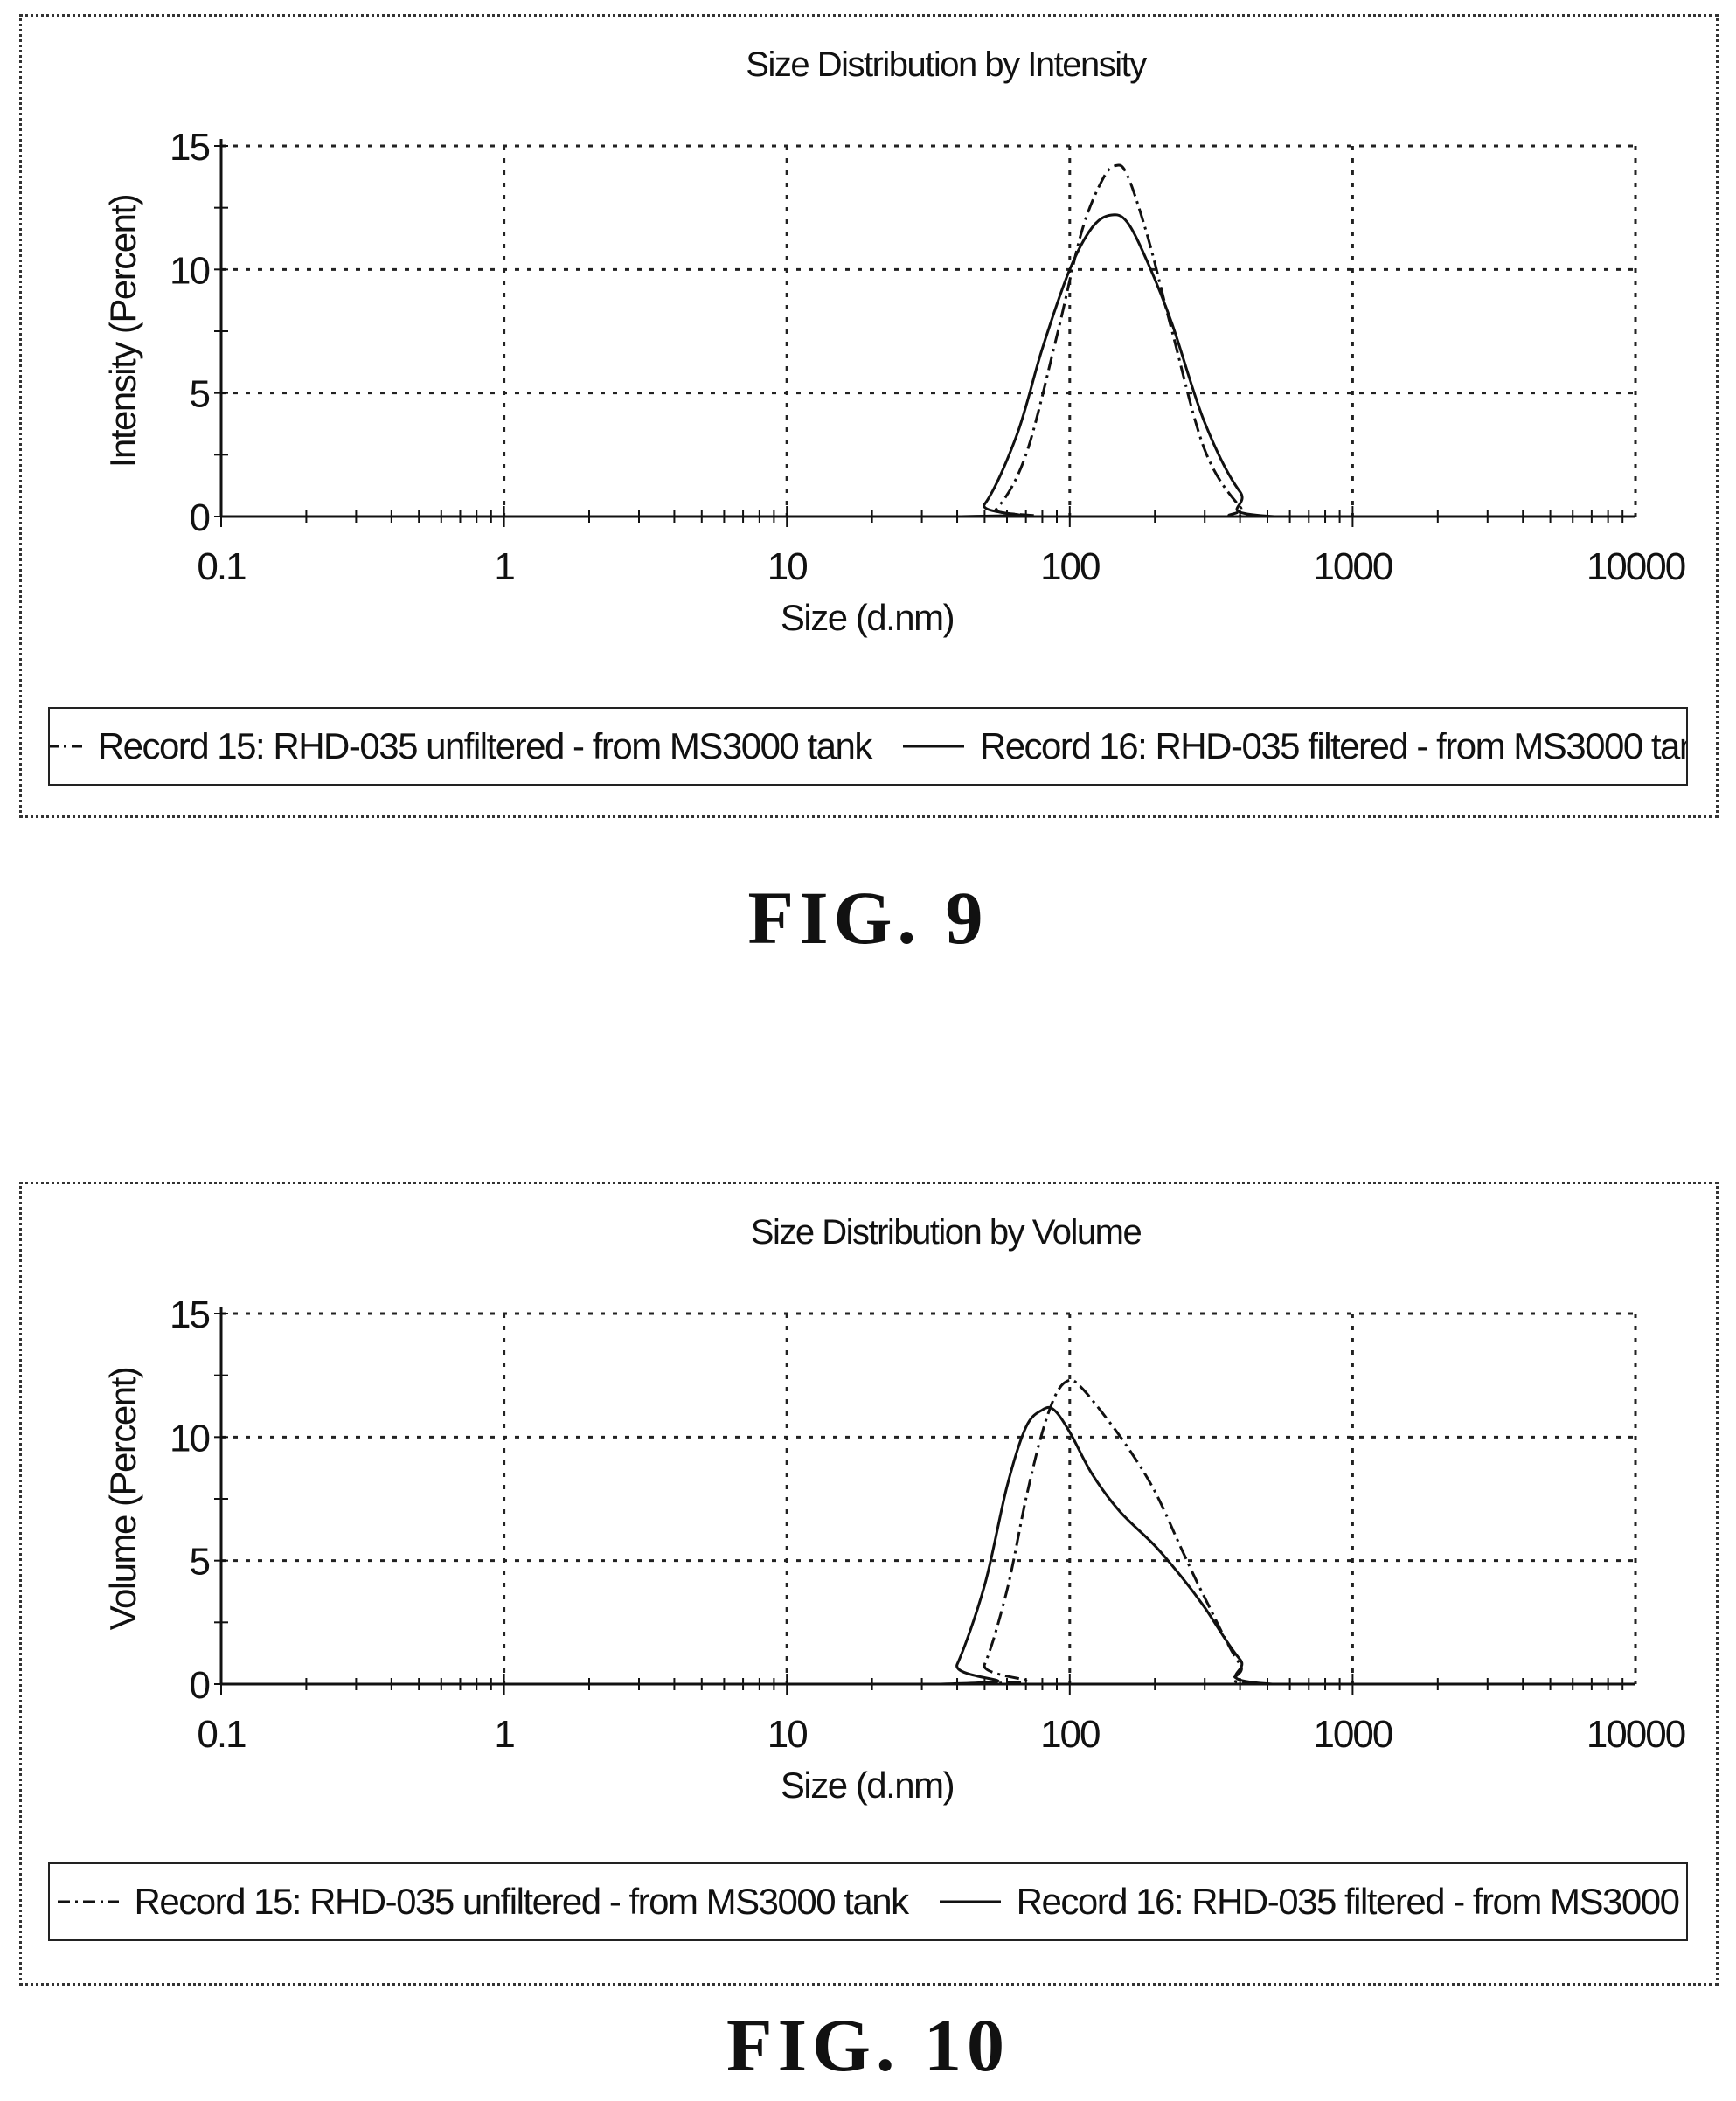 This screenshot has height=2101, width=1736. What do you see at coordinates (122, 331) in the screenshot?
I see `y-axis-label: Intensity (Percent)` at bounding box center [122, 331].